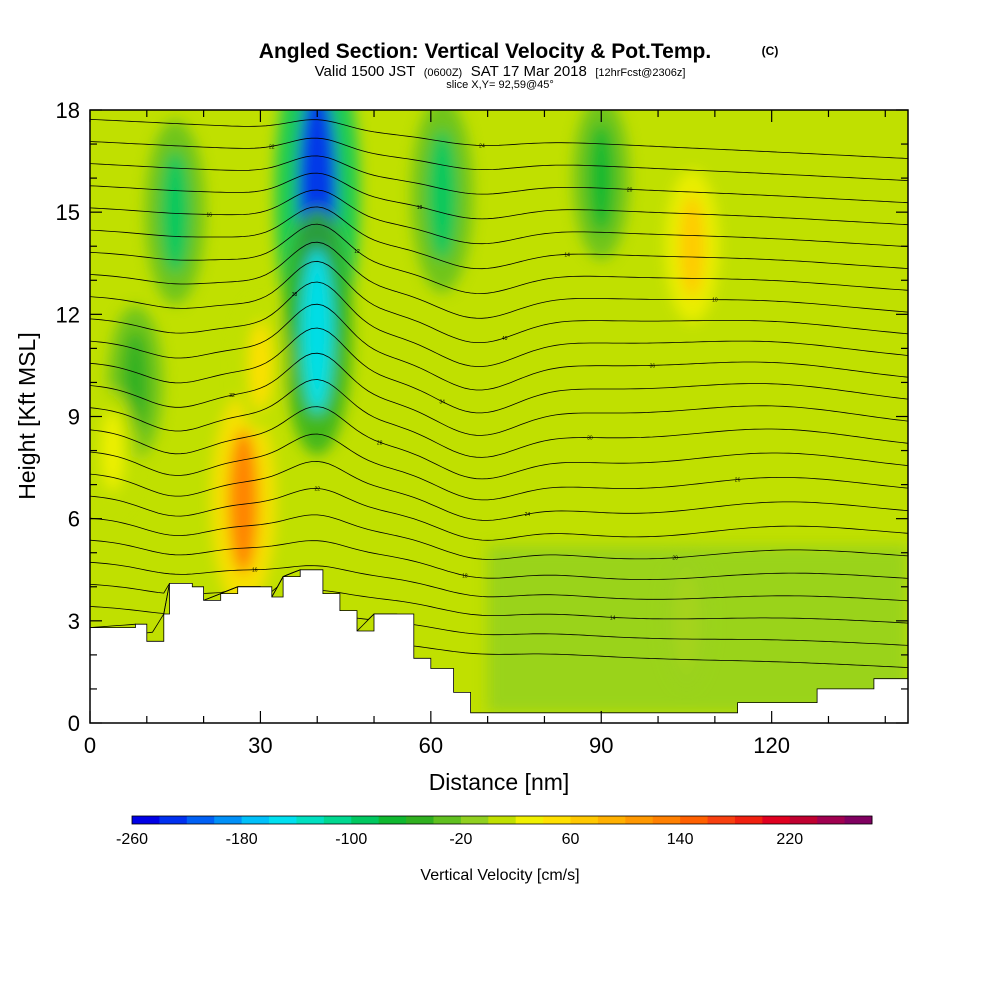 Image resolution: width=1000 pixels, height=1000 pixels. I want to click on theta-contour-label-23: 24, so click(482, 146).